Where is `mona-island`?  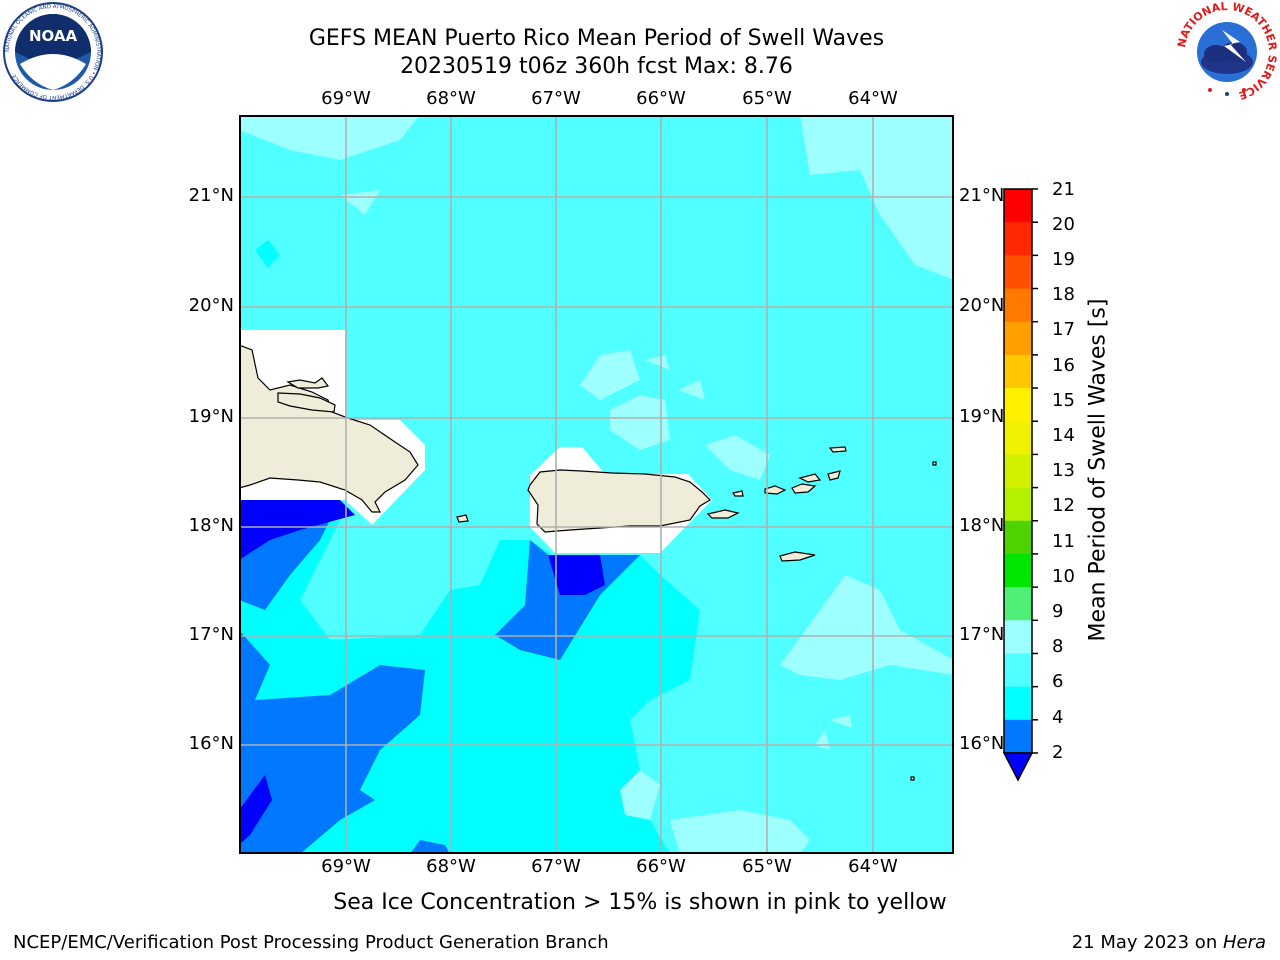
mona-island is located at coordinates (462, 518).